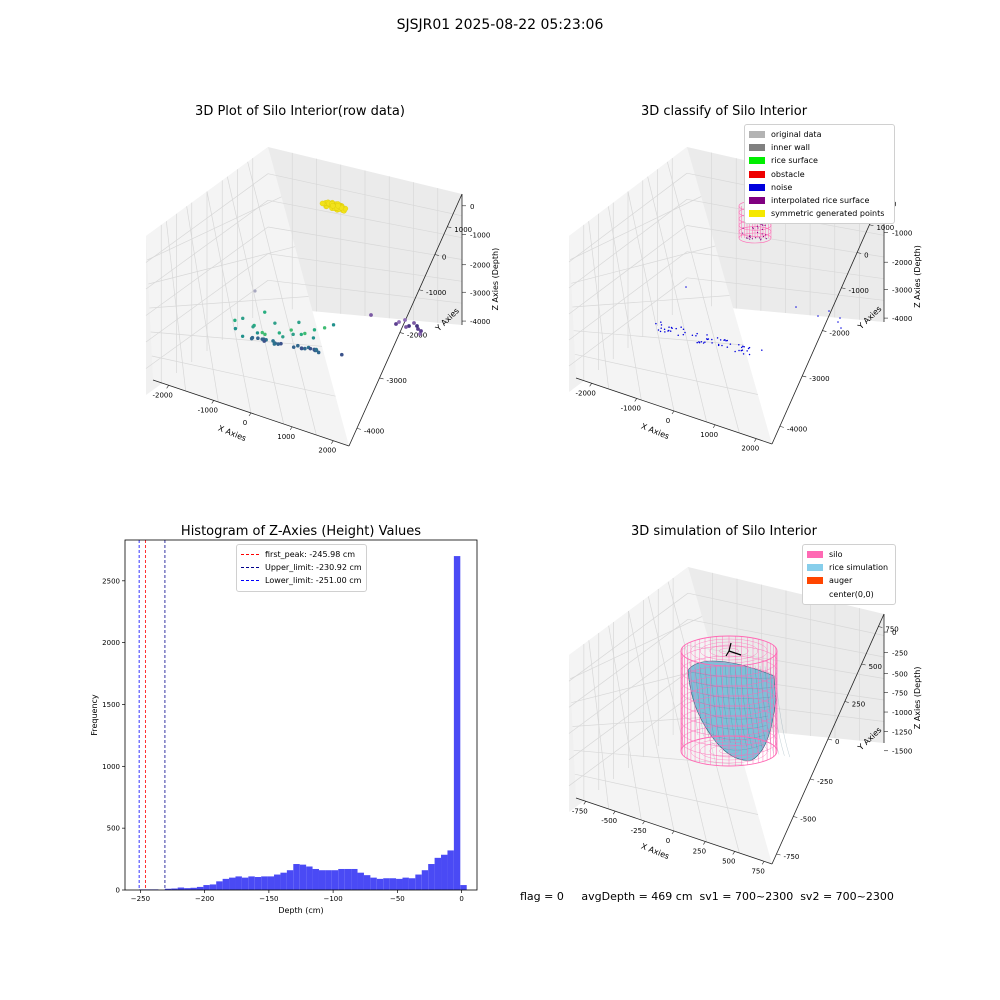 The image size is (1000, 1000). I want to click on p1-y-tick-label: 0, so click(444, 257).